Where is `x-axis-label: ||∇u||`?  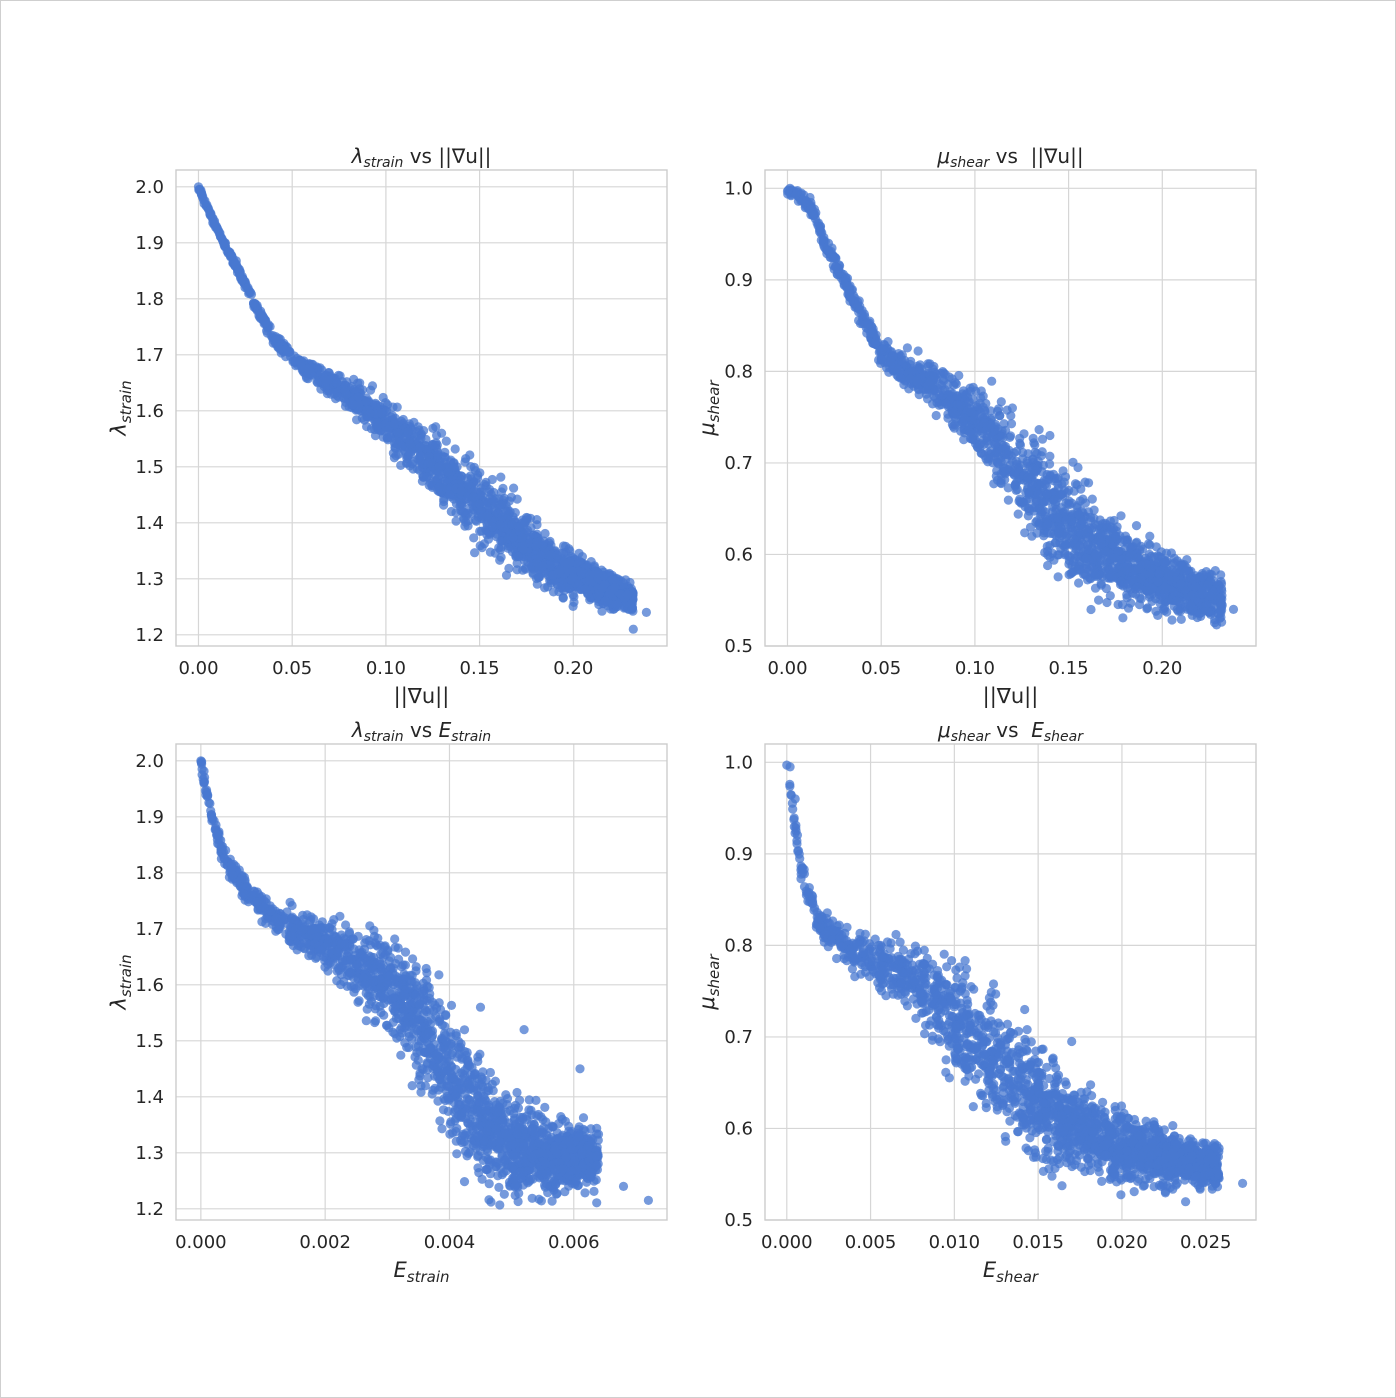
x-axis-label: ||∇u|| is located at coordinates (1011, 696).